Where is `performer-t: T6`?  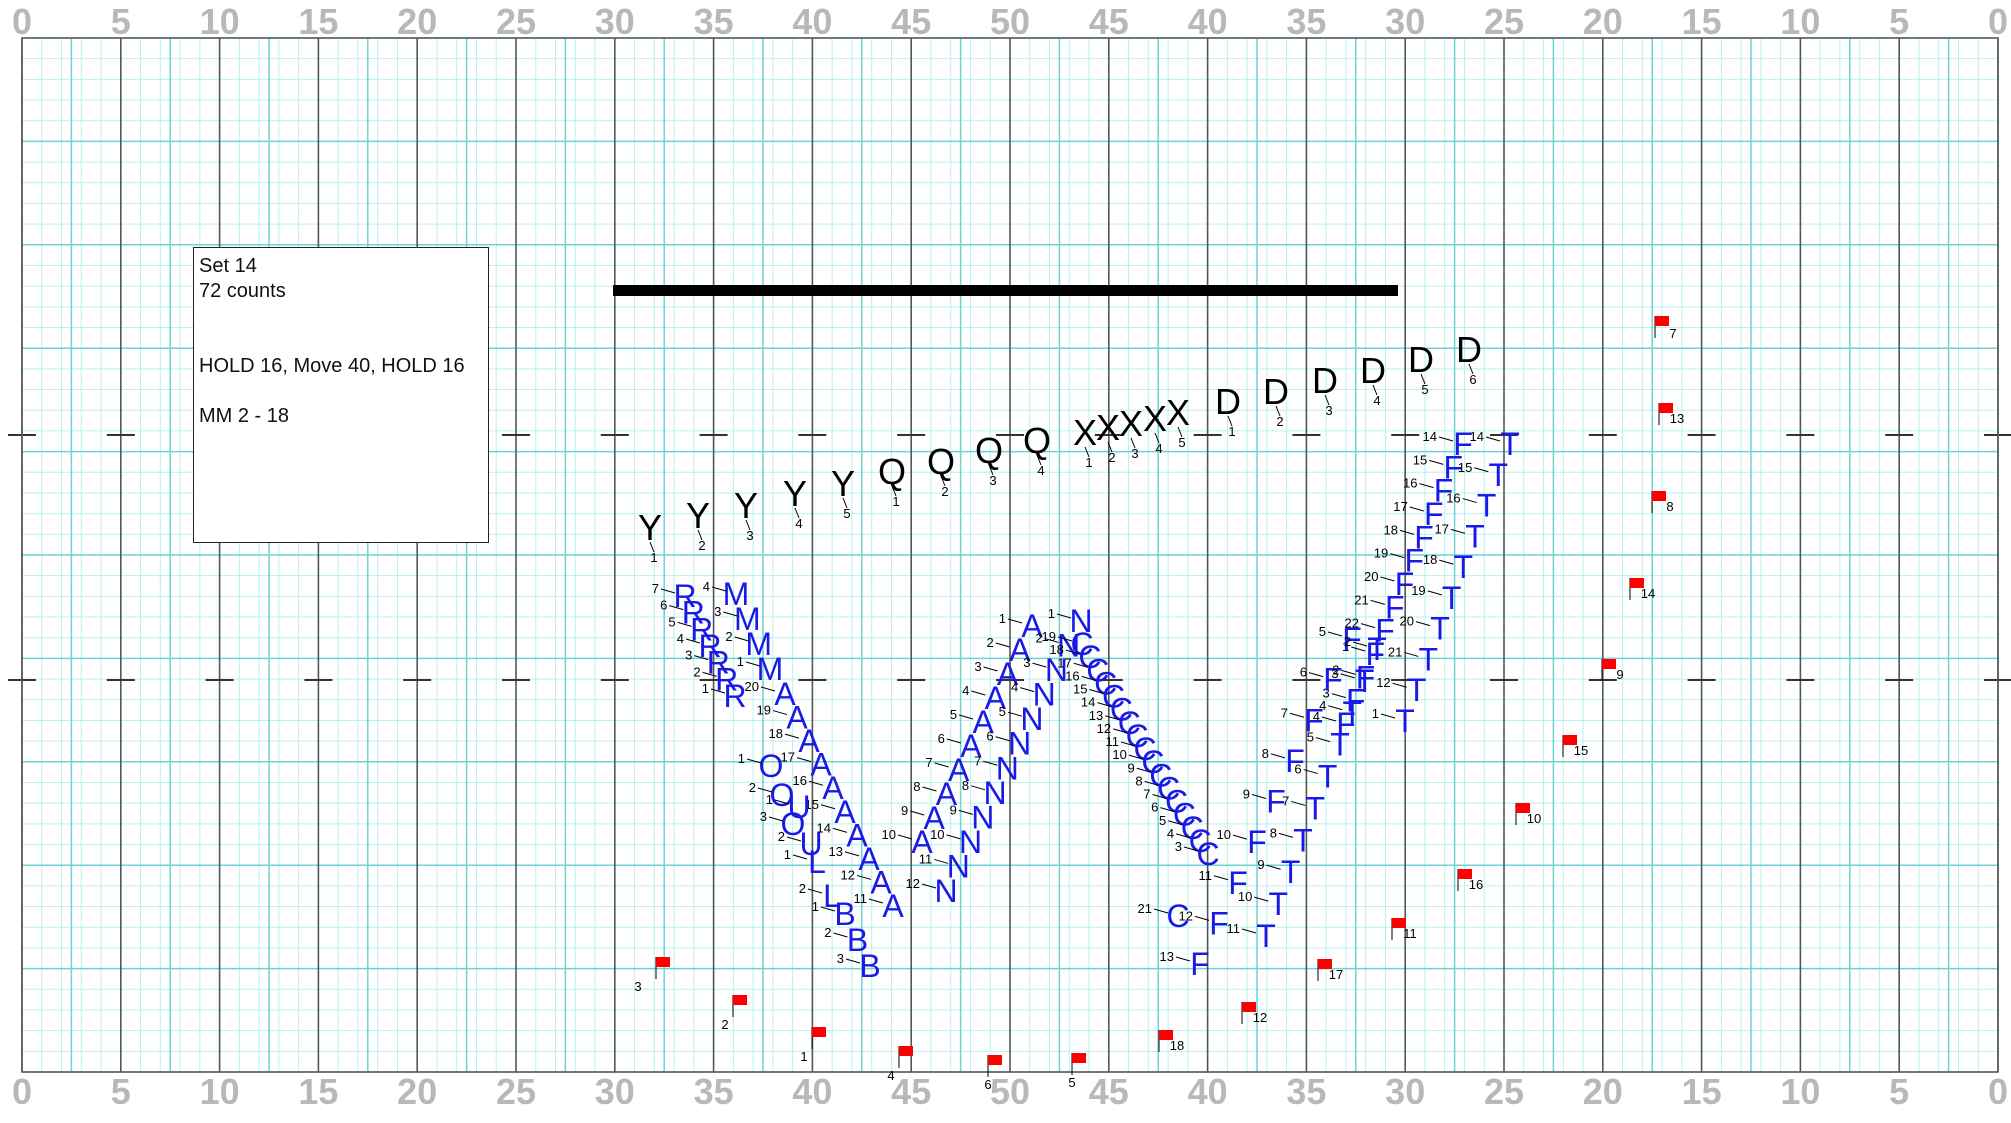
performer-t: T6 is located at coordinates (1315, 777).